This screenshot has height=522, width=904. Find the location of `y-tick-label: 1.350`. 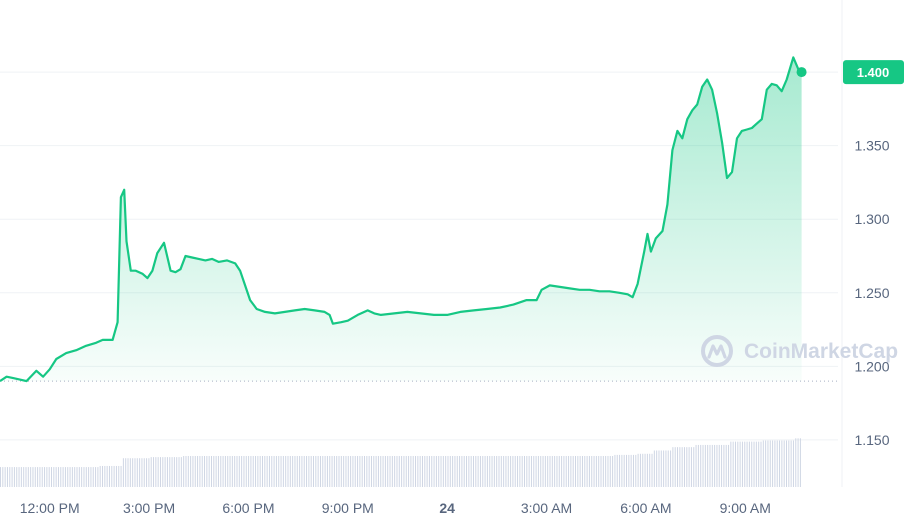

y-tick-label: 1.350 is located at coordinates (871, 146).